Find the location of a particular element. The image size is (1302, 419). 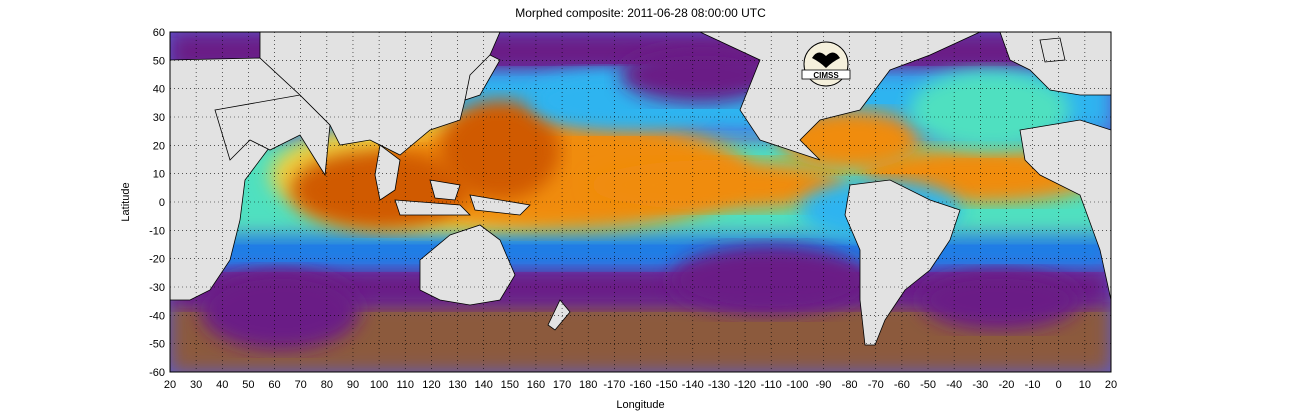

y-tick-label: 40 is located at coordinates (159, 90).